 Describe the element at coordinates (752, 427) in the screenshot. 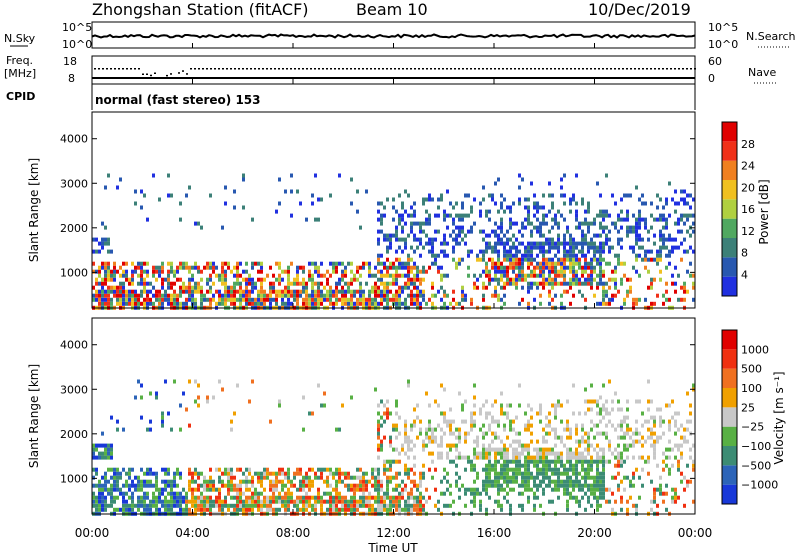

I see `colorbar-tick-label: −25` at that location.